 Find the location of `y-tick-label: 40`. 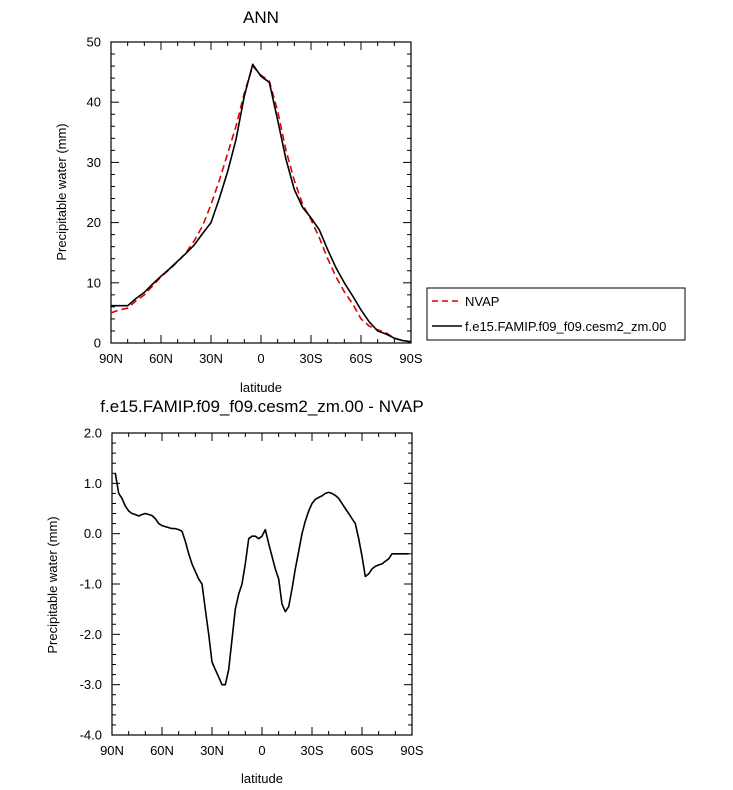

y-tick-label: 40 is located at coordinates (94, 102).